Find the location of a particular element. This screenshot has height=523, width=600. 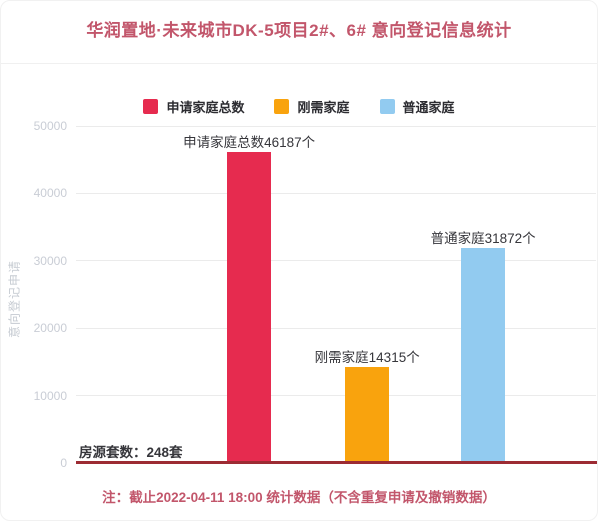

bar-普通家庭 is located at coordinates (483, 355).